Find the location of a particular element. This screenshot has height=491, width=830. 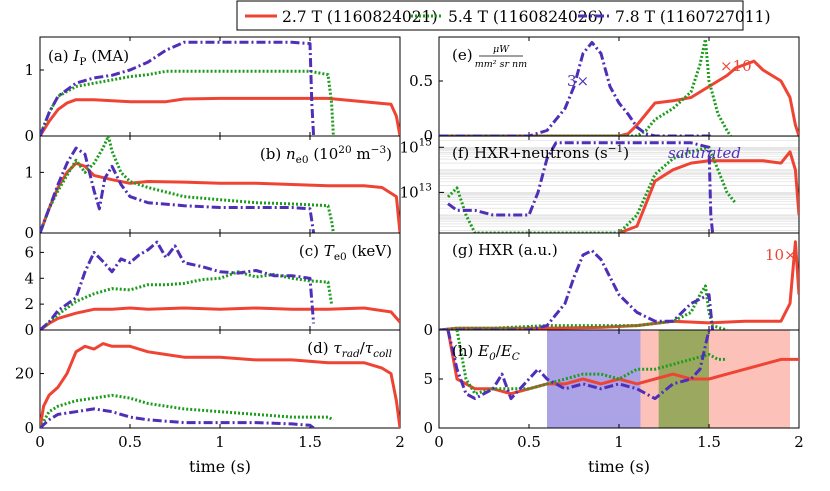

legend-label-2: 7.8 T (1160727011) is located at coordinates (693, 17).